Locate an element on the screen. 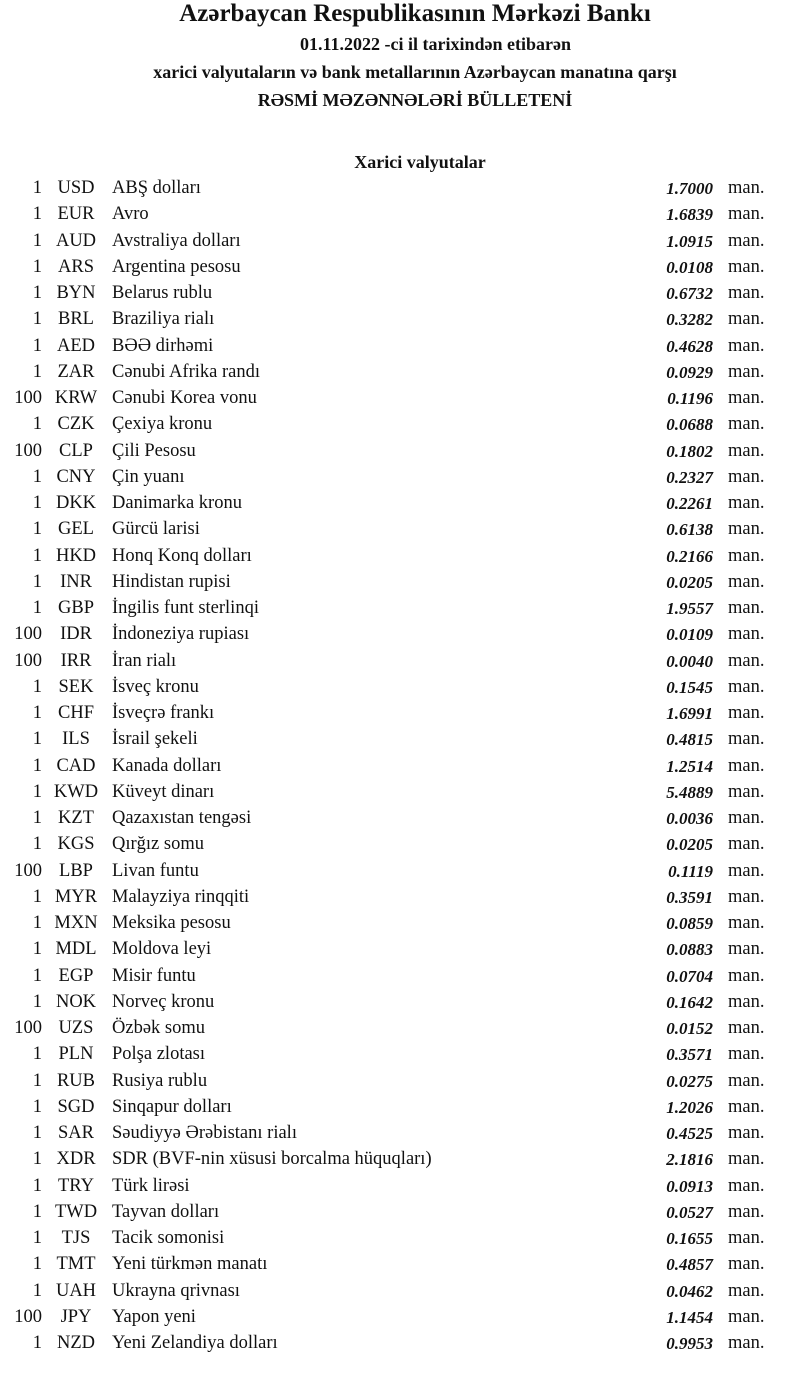  rate-value: 1.0915 is located at coordinates (689, 241).